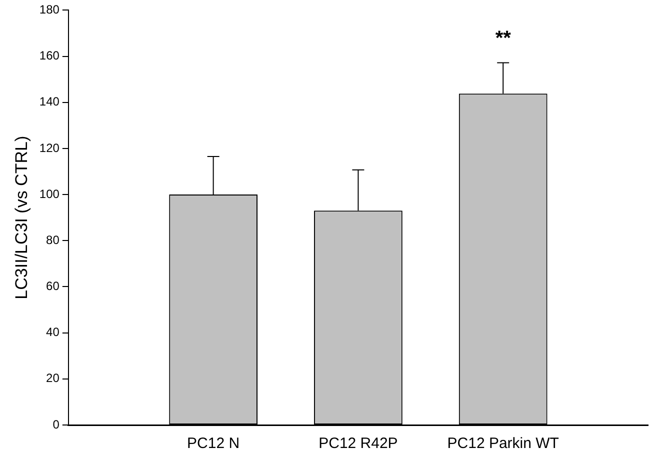 This screenshot has width=652, height=465. I want to click on x-tick-label: PC12 N, so click(213, 443).